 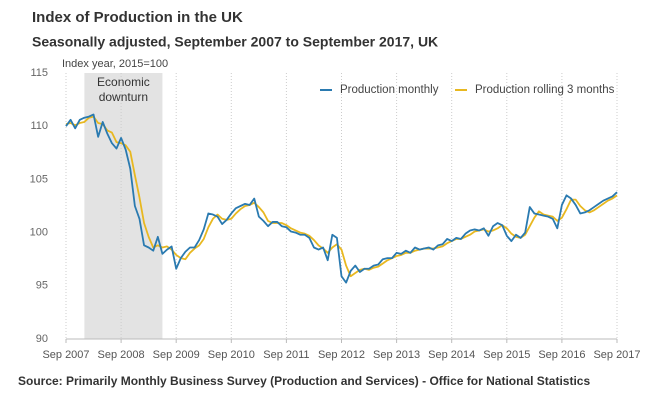 What do you see at coordinates (341, 355) in the screenshot?
I see `x-tick-label: Sep 2012` at bounding box center [341, 355].